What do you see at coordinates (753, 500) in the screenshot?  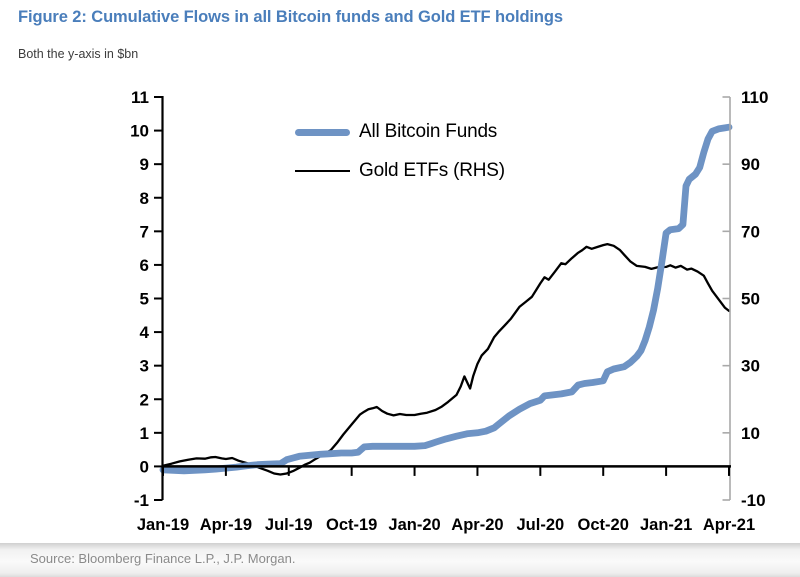 I see `right-y-tick-label: -10` at bounding box center [753, 500].